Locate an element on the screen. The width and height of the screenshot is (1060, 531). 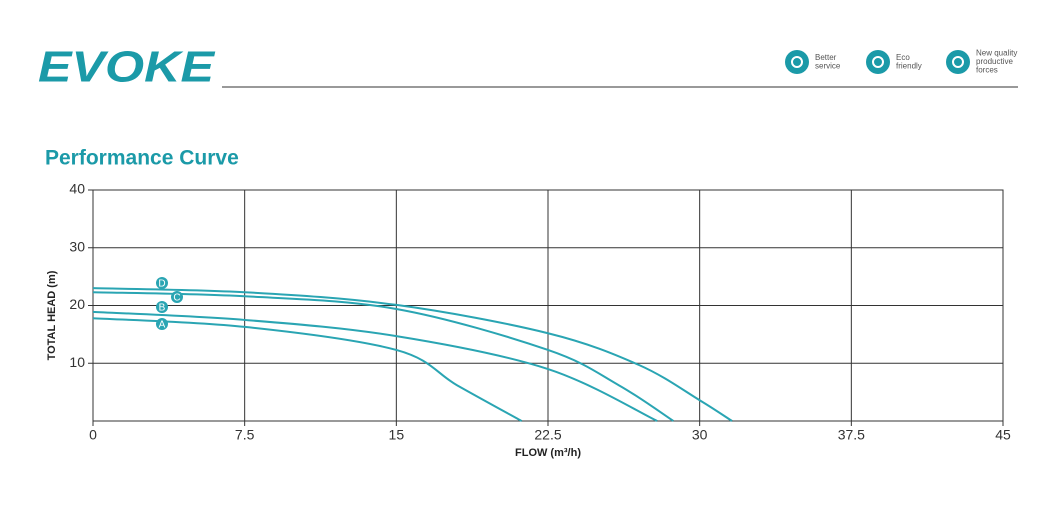
curve-label: C is located at coordinates (176, 298).